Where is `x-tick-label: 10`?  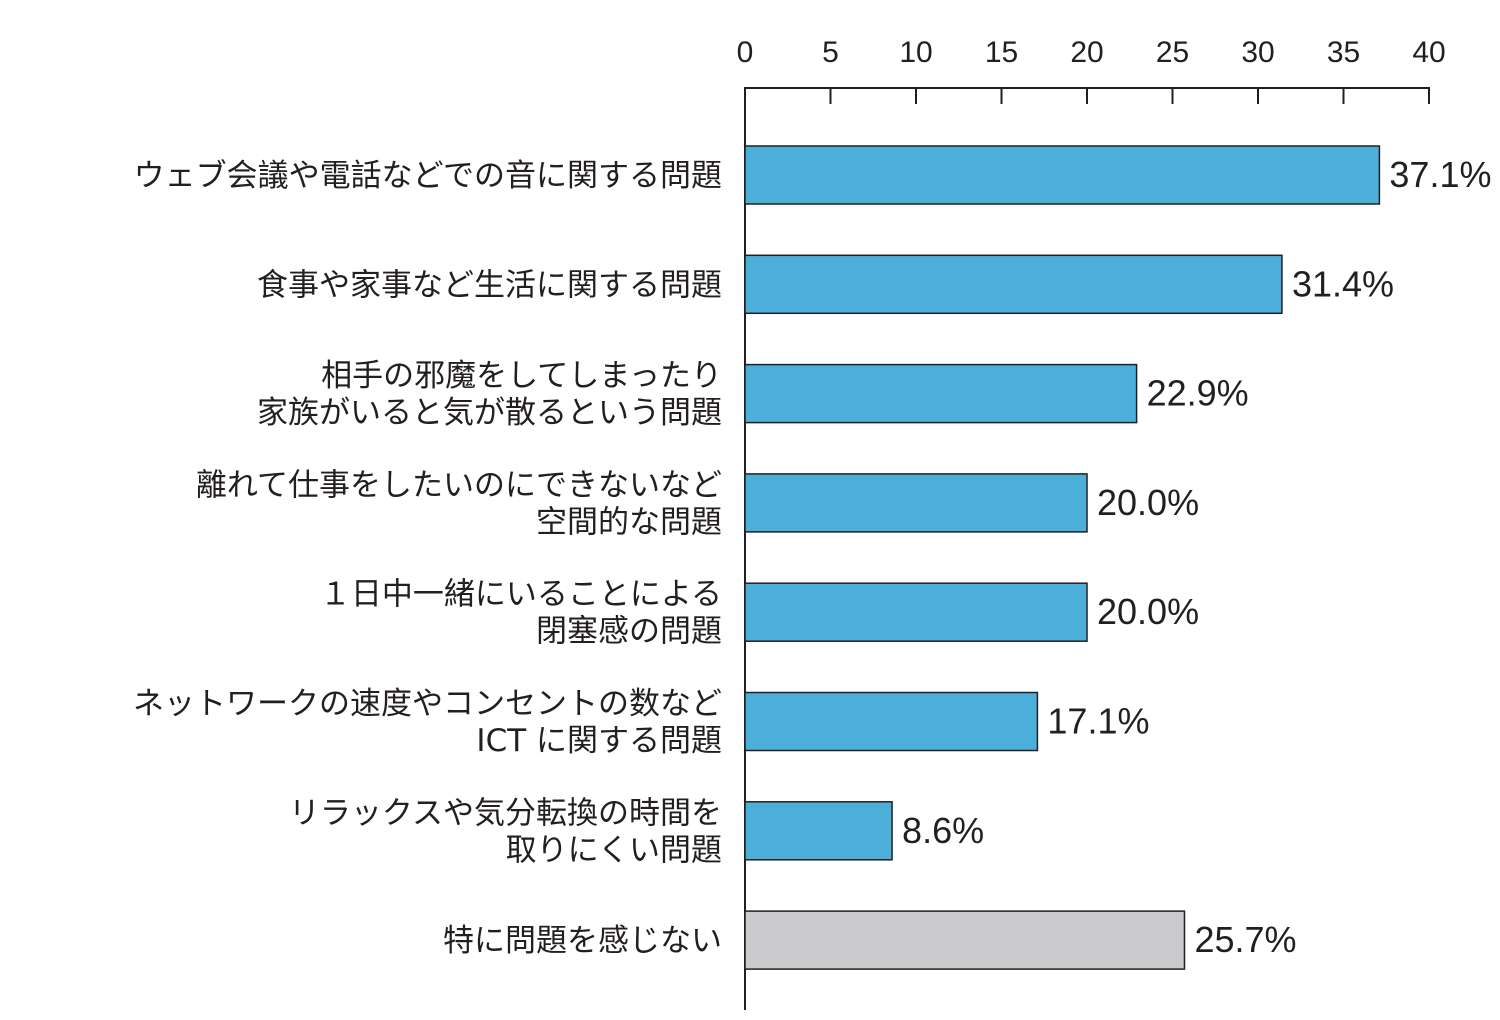
x-tick-label: 10 is located at coordinates (915, 52).